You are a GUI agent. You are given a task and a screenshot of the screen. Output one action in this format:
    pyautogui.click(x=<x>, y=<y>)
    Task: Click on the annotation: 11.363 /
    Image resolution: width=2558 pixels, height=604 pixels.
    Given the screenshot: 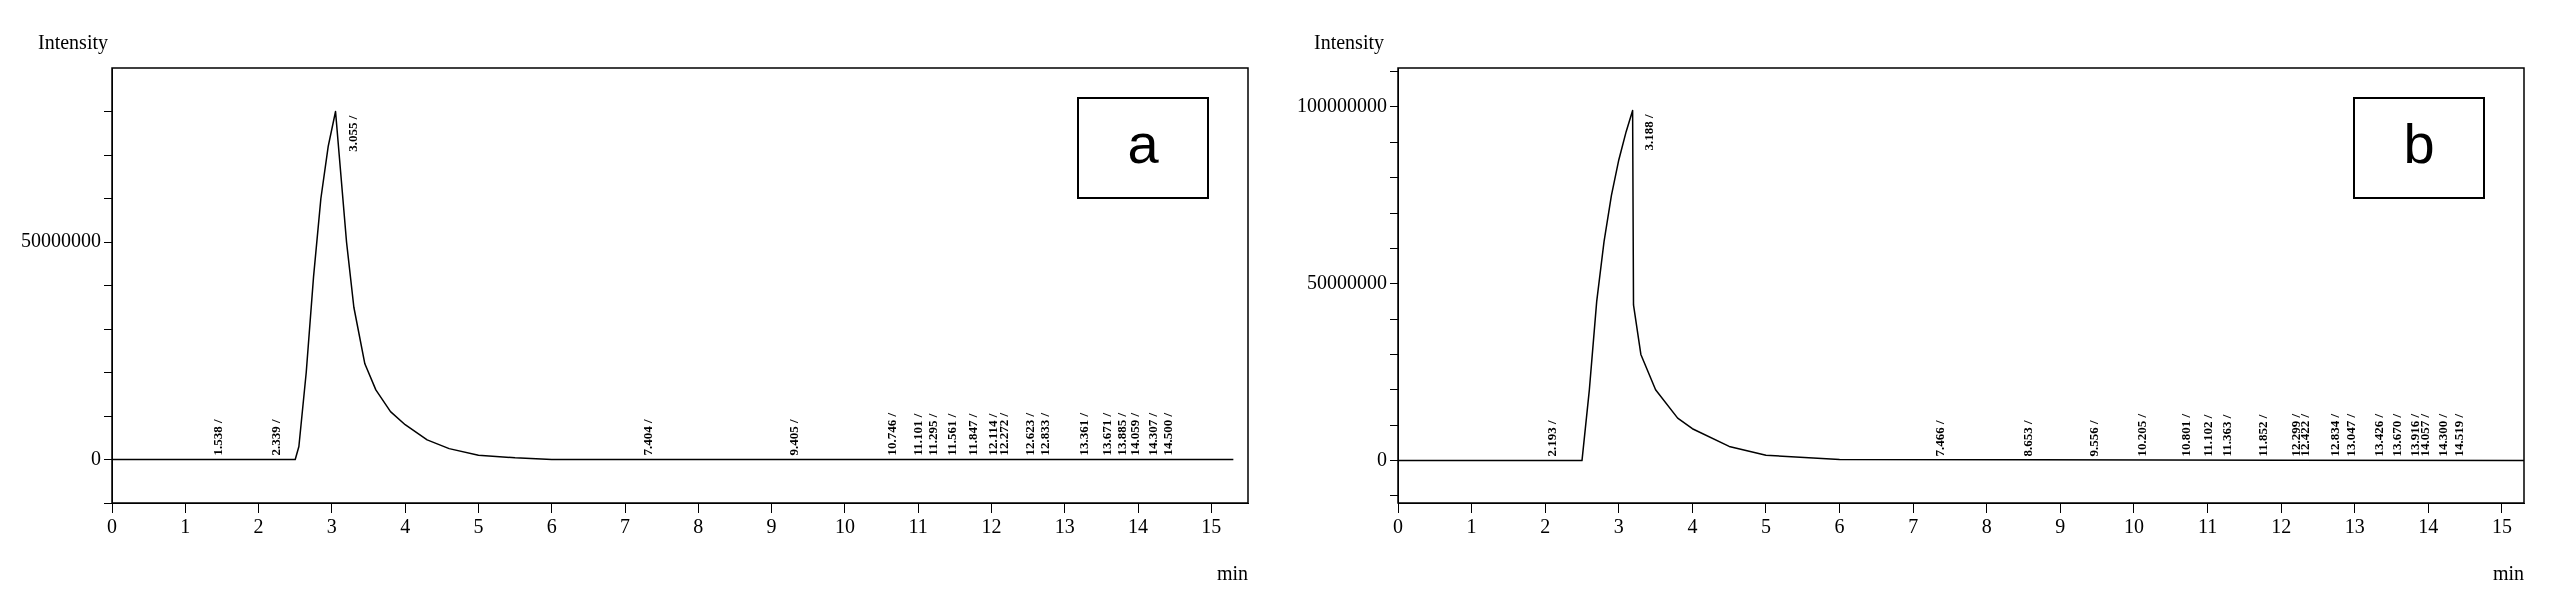 What is the action you would take?
    pyautogui.click(x=2227, y=435)
    